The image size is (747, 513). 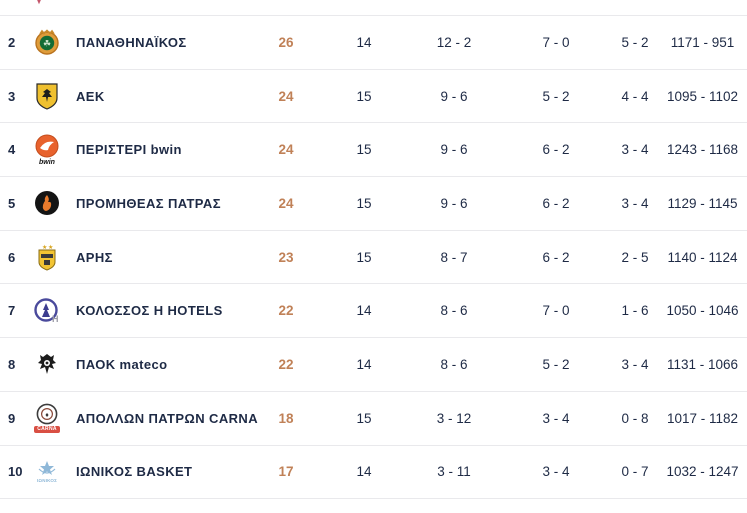 I want to click on rank-number: 6, so click(x=12, y=257).